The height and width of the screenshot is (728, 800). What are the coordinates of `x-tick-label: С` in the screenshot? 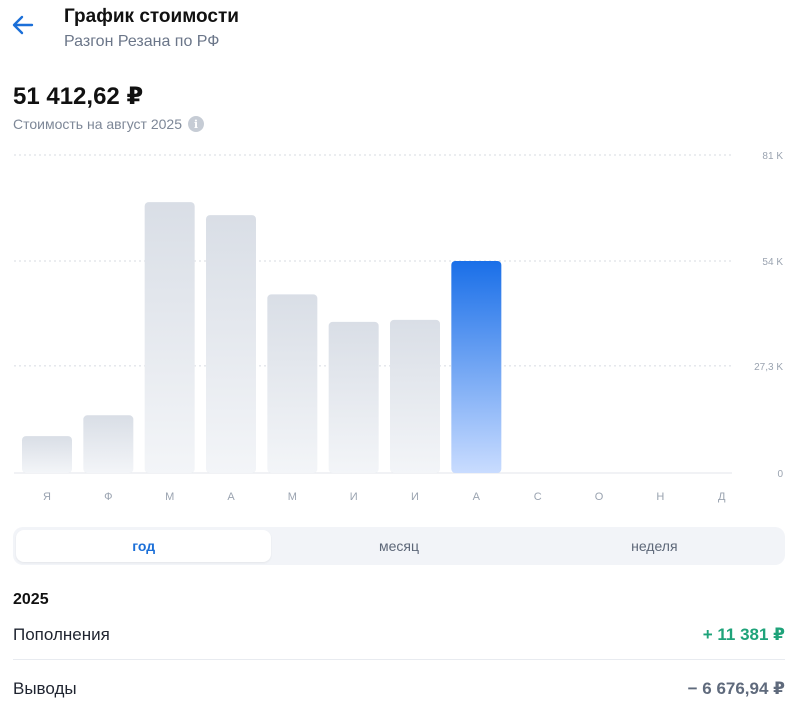 It's located at (538, 497).